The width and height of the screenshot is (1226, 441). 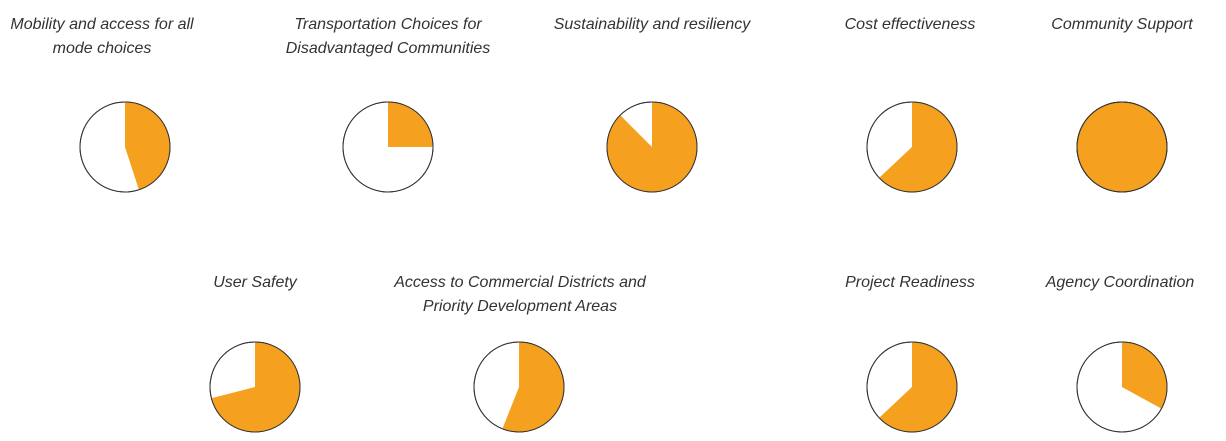 What do you see at coordinates (388, 48) in the screenshot?
I see `chart-title: Disadvantaged Communities` at bounding box center [388, 48].